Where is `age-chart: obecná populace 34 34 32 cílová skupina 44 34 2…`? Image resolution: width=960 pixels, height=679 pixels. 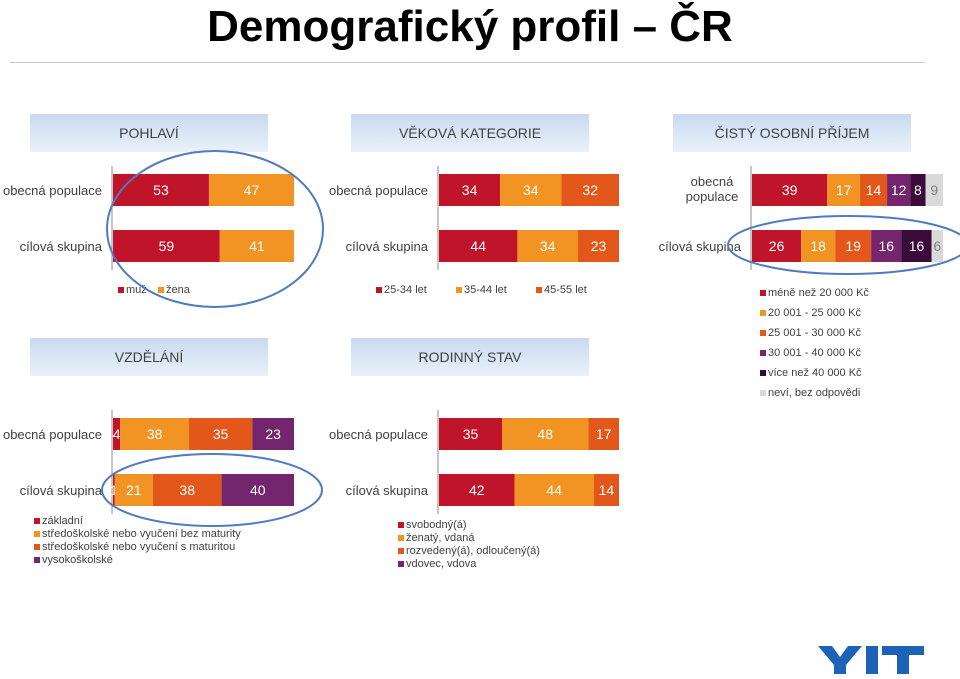 age-chart: obecná populace 34 34 32 cílová skupina 44 34 2… is located at coordinates (474, 231).